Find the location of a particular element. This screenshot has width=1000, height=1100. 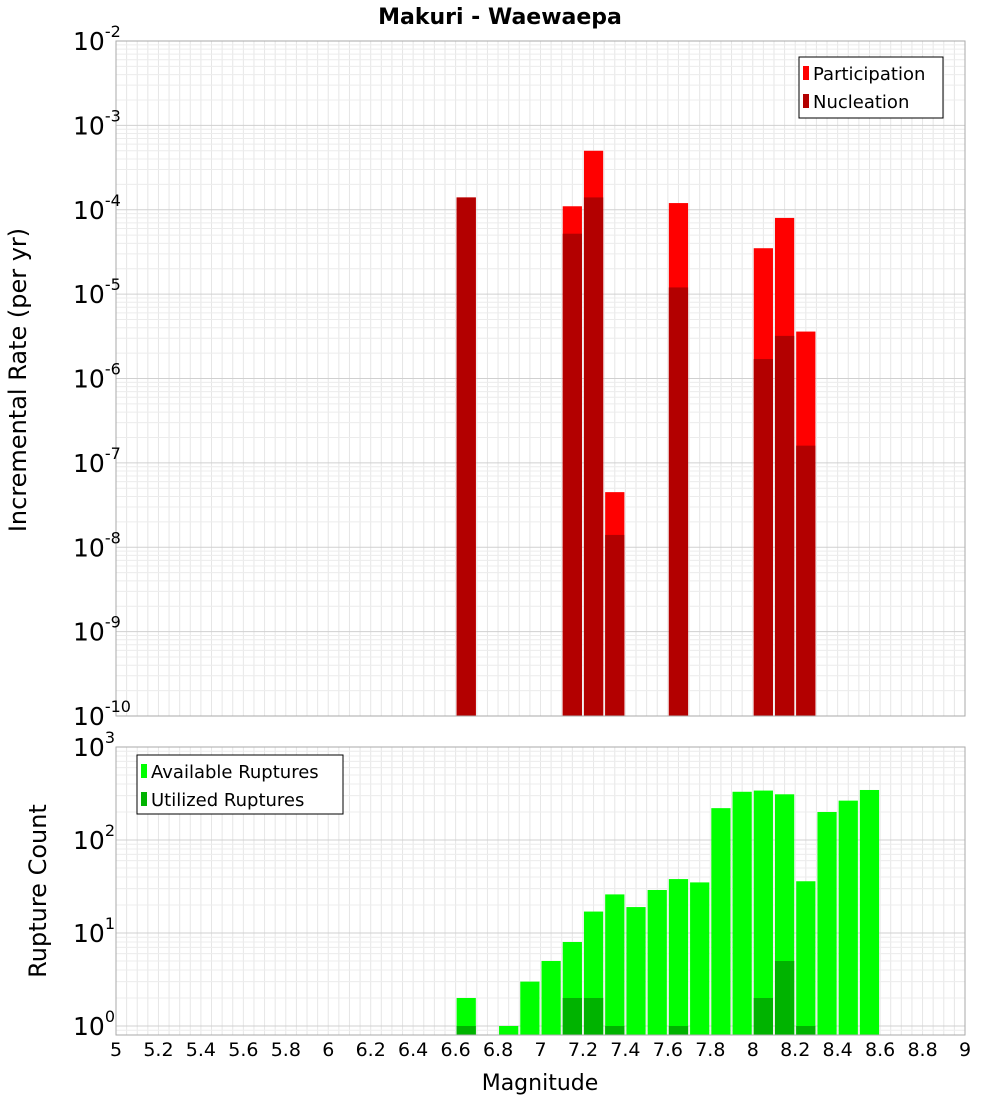

y-tick-exponent: 2 is located at coordinates (110, 830).